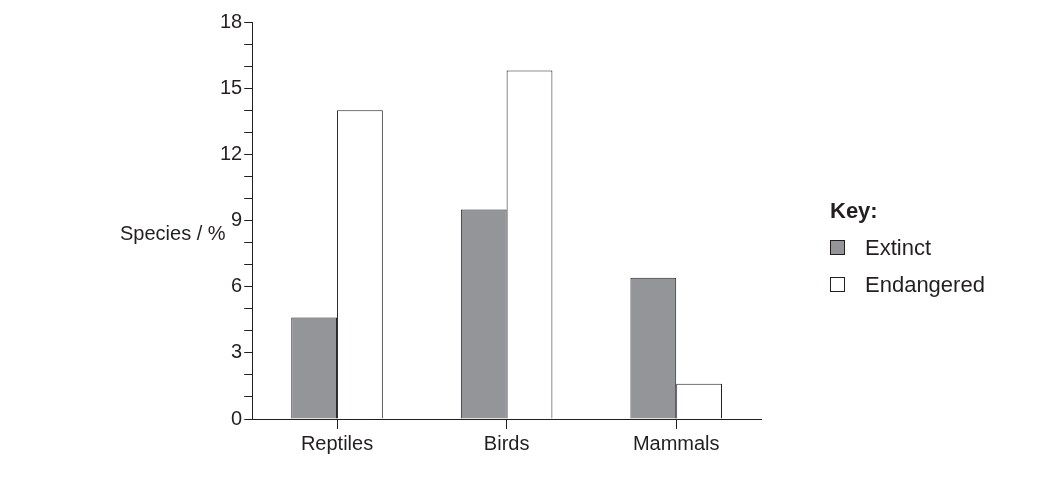 This screenshot has width=1039, height=477. I want to click on y-tick-label: 9, so click(237, 219).